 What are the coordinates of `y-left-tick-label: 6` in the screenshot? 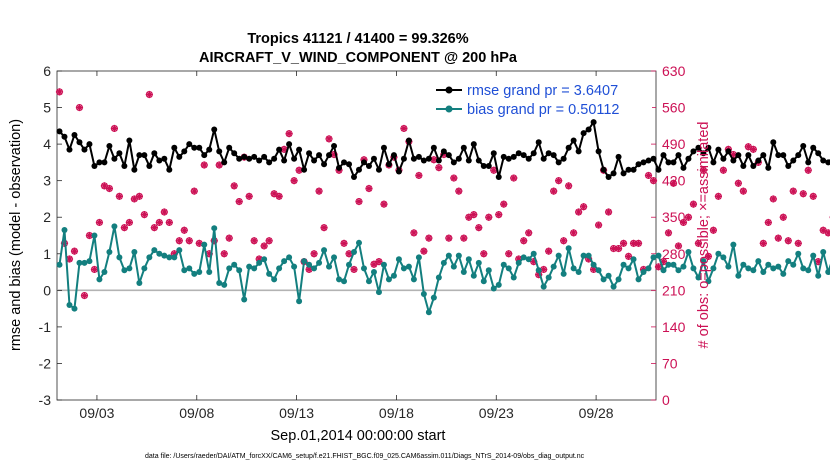 It's located at (47, 71).